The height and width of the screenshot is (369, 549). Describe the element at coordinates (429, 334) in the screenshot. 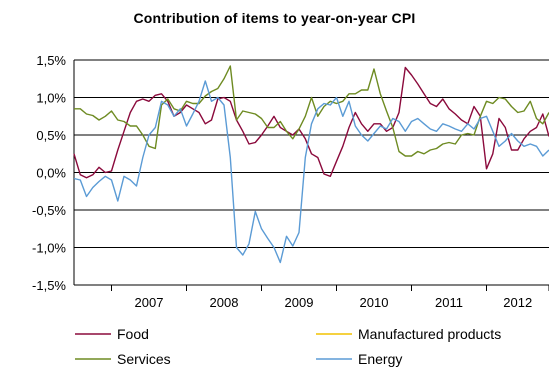

I see `legend-label-manufactured: Manufactured products` at that location.